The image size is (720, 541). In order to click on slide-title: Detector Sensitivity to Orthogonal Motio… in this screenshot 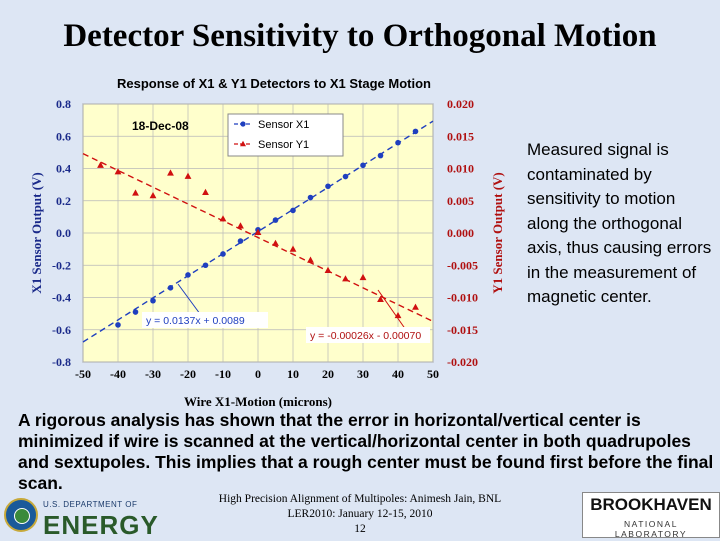, I will do `click(360, 36)`.